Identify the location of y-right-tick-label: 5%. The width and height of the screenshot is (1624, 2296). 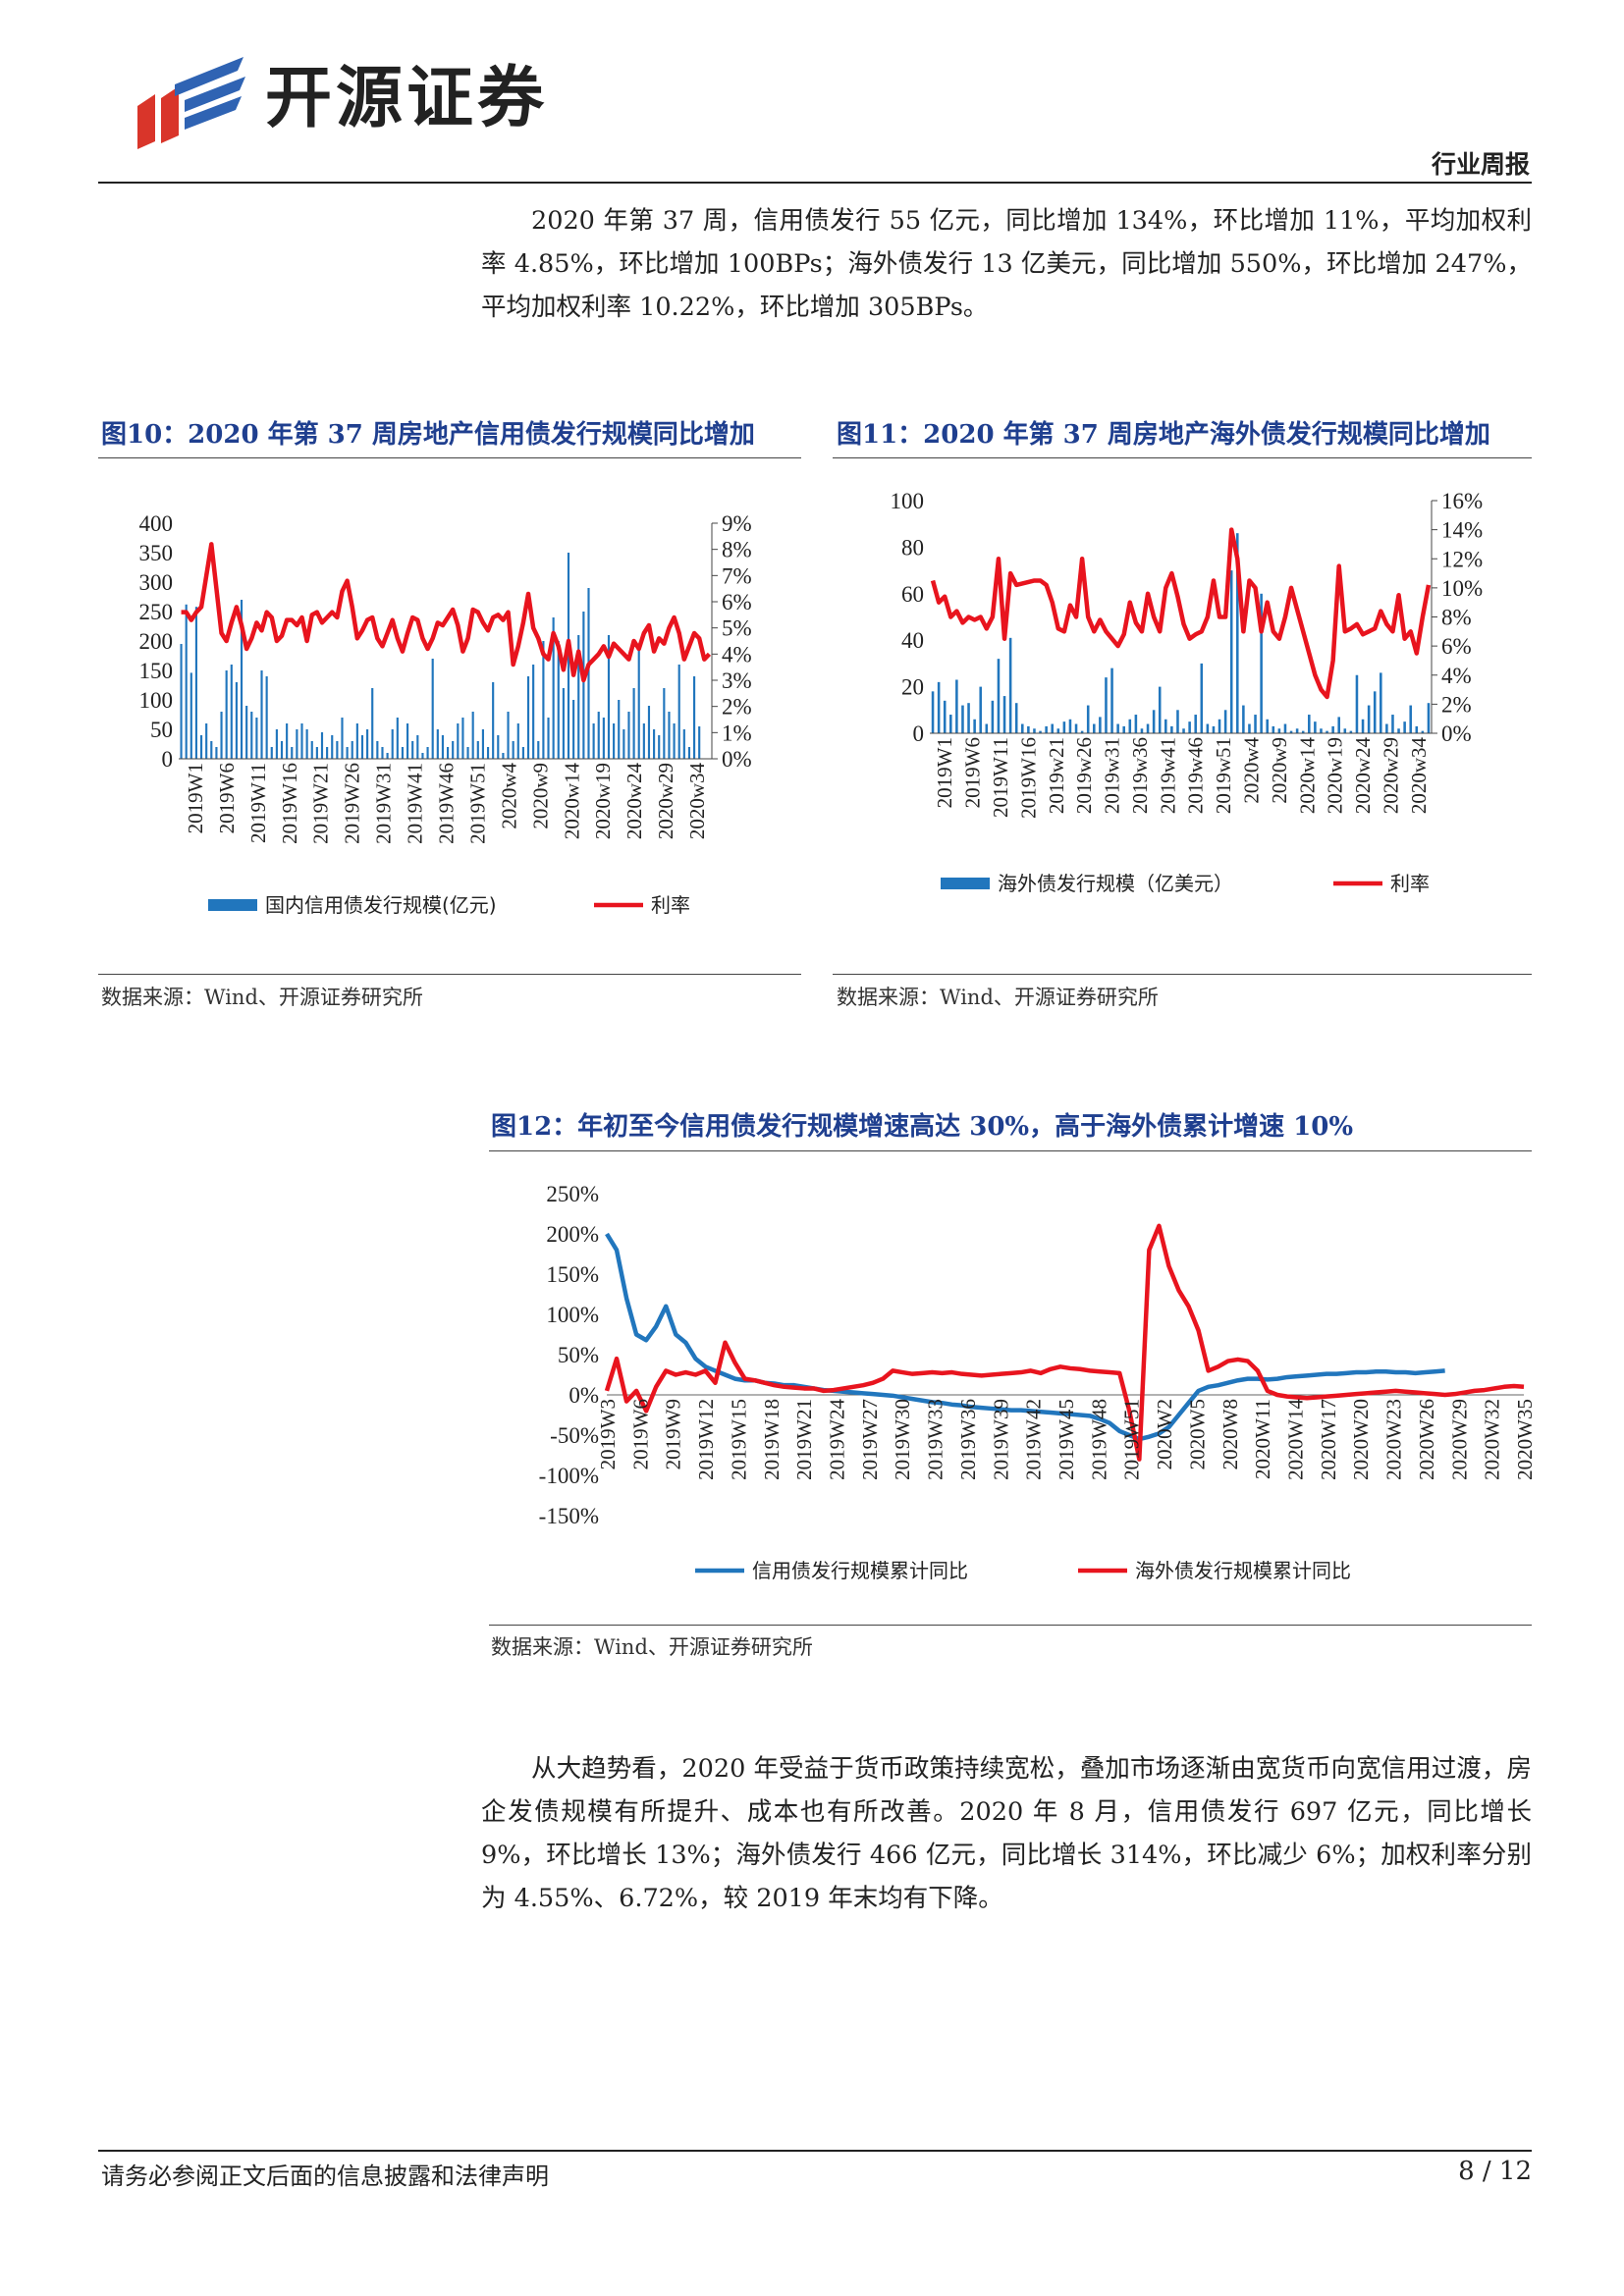
(737, 628).